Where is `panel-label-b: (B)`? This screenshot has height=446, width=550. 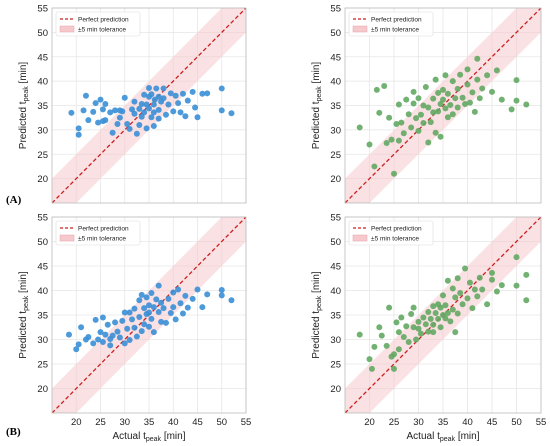
panel-label-b: (B) is located at coordinates (13, 432).